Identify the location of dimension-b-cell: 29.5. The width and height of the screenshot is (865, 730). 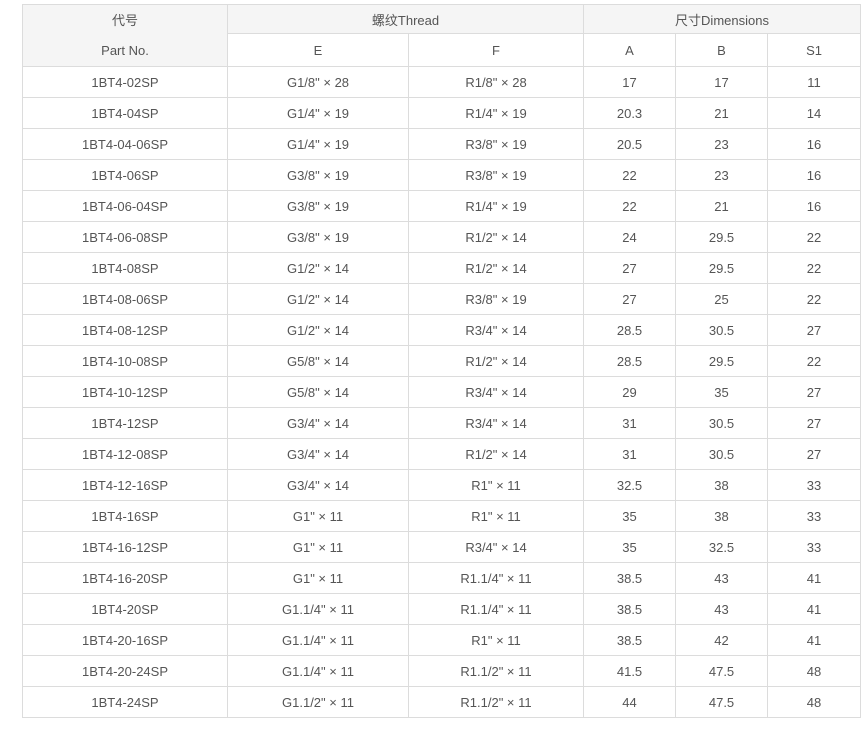
(722, 268).